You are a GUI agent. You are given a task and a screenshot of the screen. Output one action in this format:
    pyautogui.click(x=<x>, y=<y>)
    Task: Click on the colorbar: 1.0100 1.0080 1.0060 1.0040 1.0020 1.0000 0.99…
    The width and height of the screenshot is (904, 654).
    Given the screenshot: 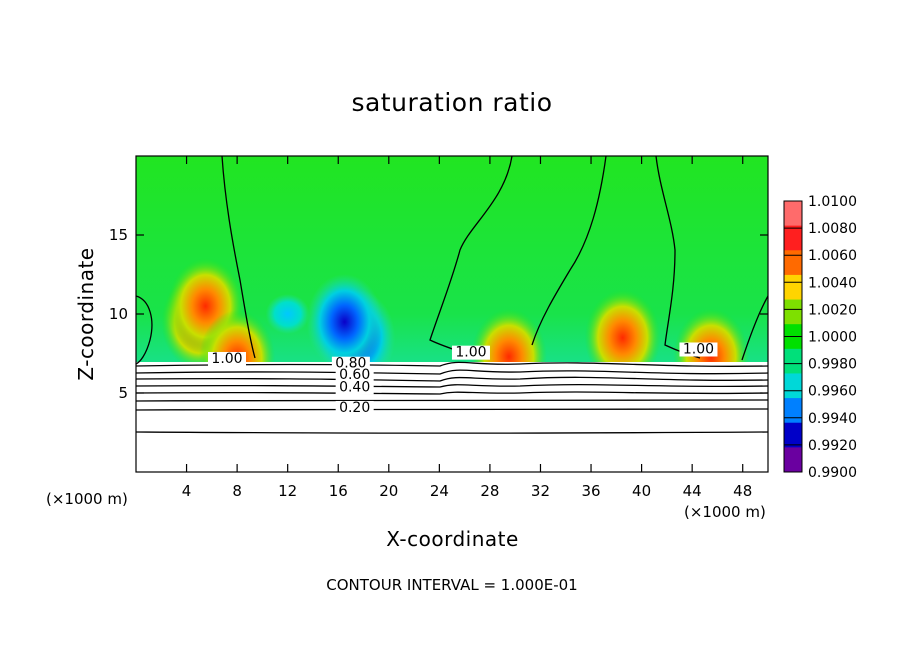 What is the action you would take?
    pyautogui.click(x=820, y=337)
    